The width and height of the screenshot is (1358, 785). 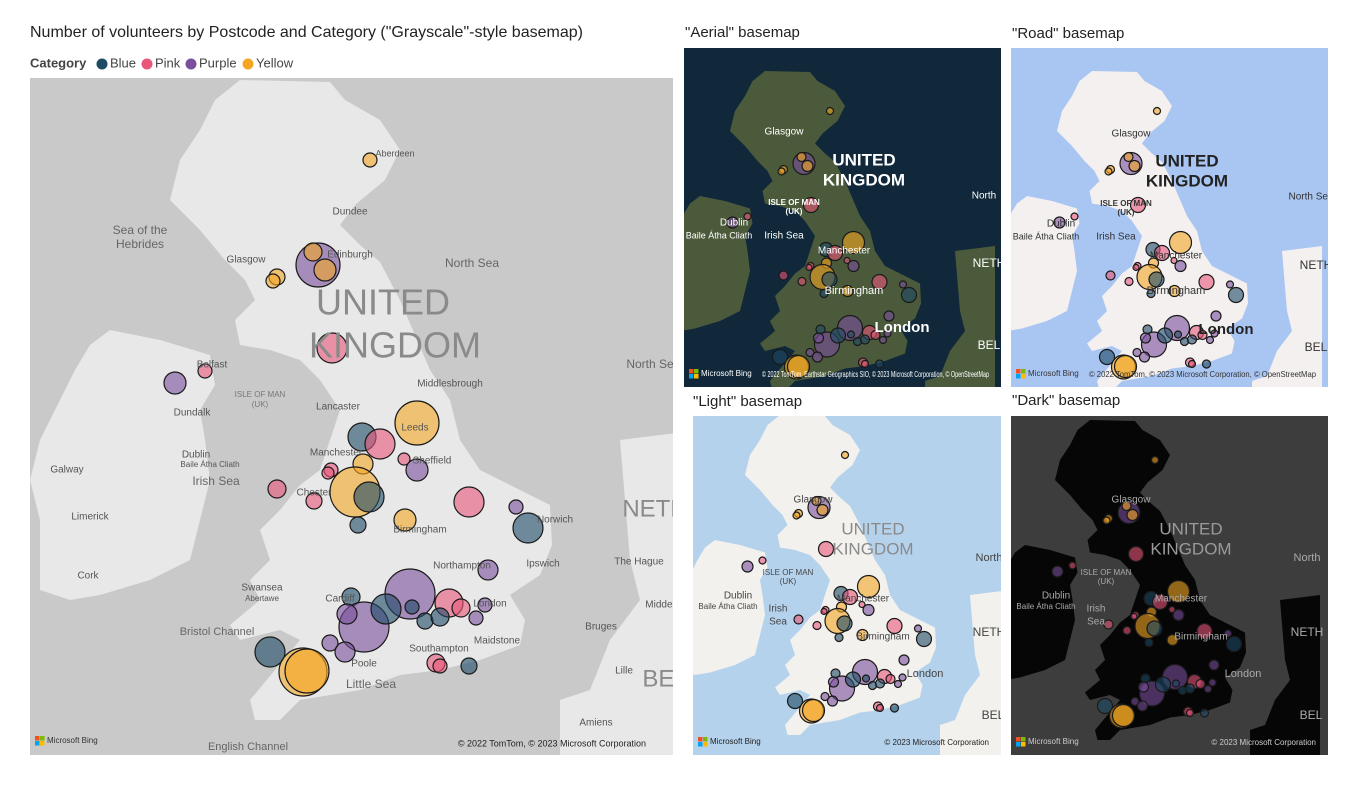 I want to click on place-label: ISLE OF MAN, so click(x=788, y=572).